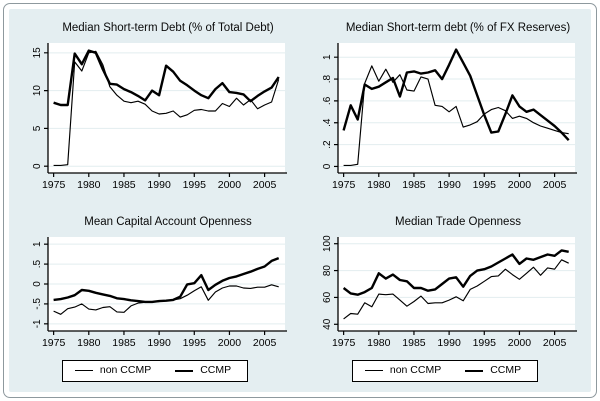  Describe the element at coordinates (327, 243) in the screenshot. I see `y-tick-label: 100` at that location.